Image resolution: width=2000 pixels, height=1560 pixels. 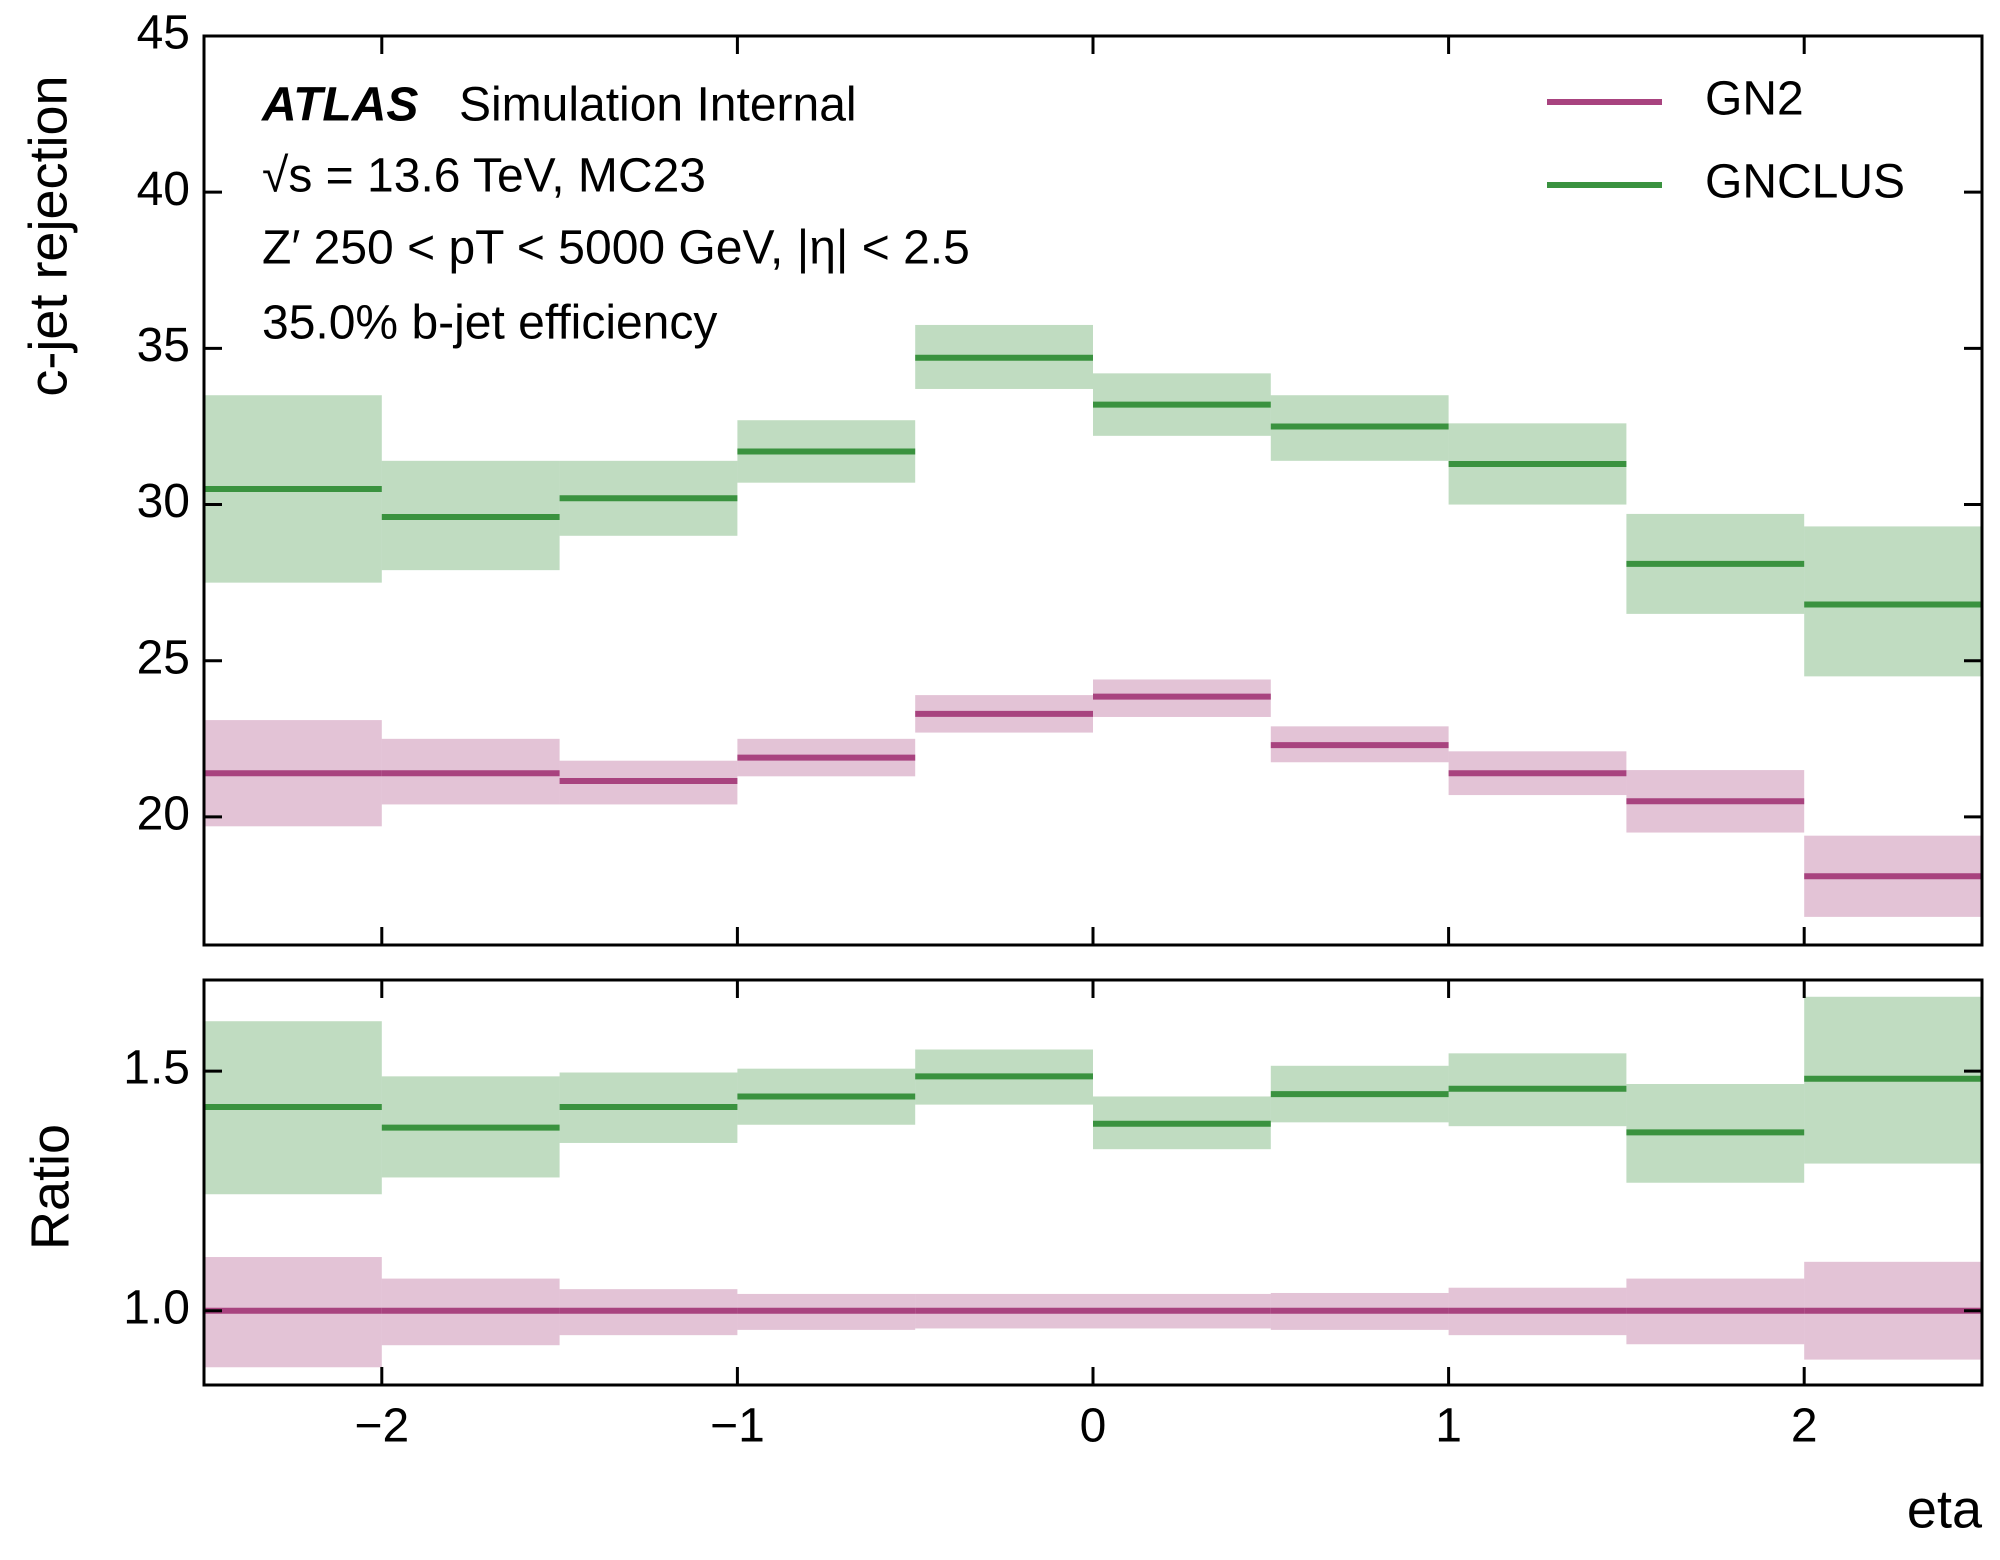 What do you see at coordinates (163, 501) in the screenshot?
I see `y-tick-label: 30` at bounding box center [163, 501].